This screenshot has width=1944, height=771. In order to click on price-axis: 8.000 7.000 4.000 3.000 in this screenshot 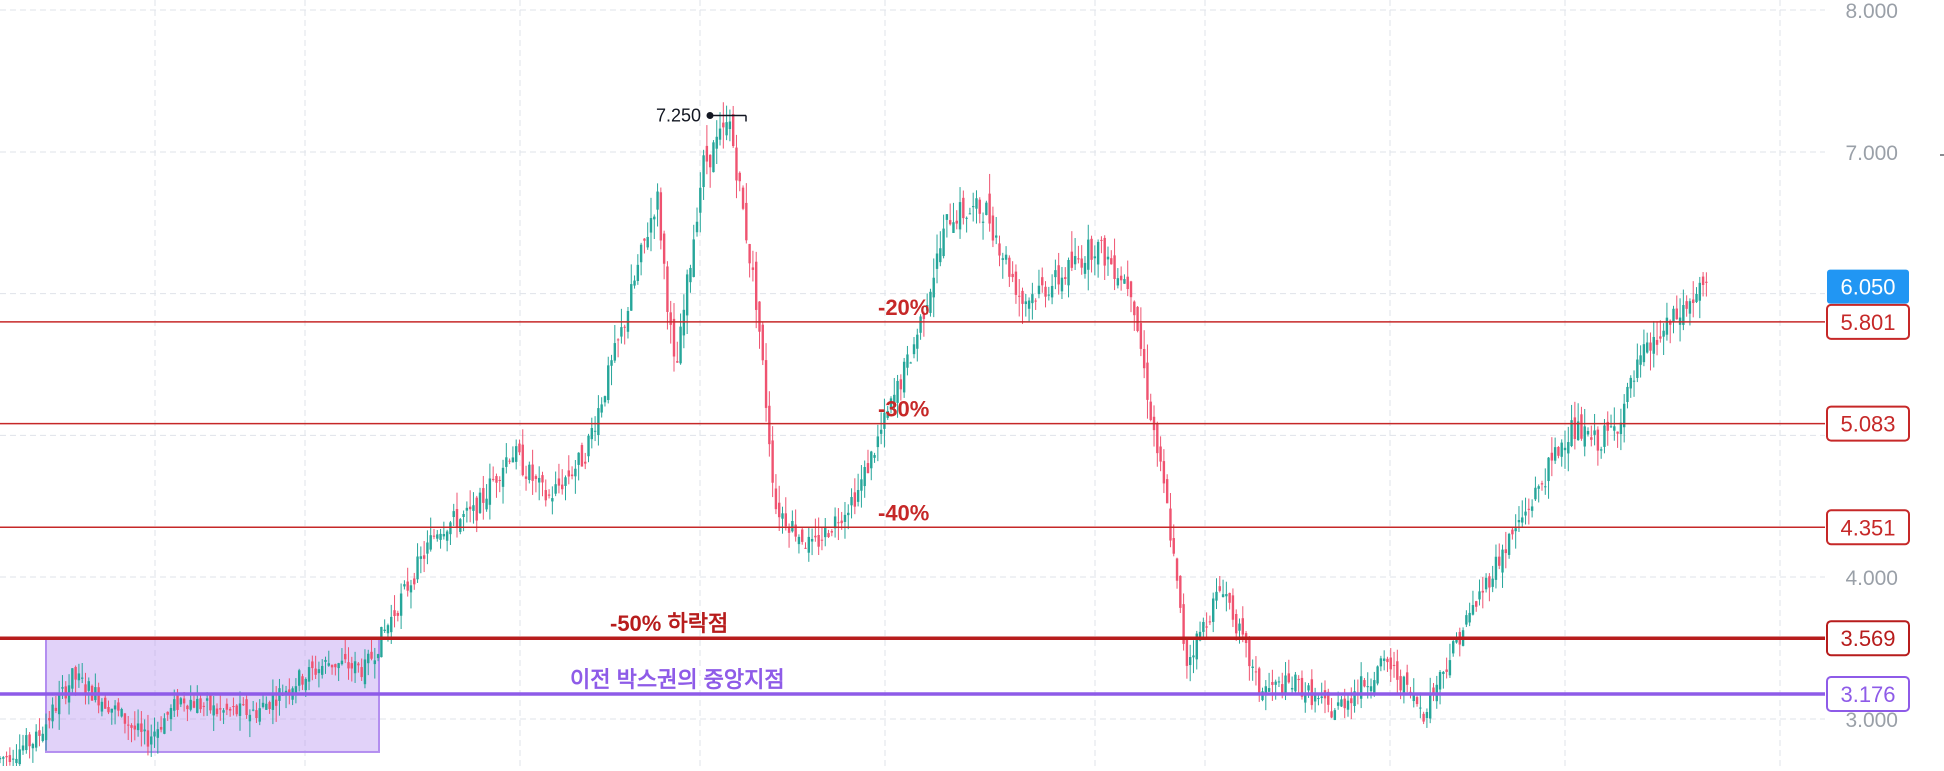, I will do `click(1894, 366)`.